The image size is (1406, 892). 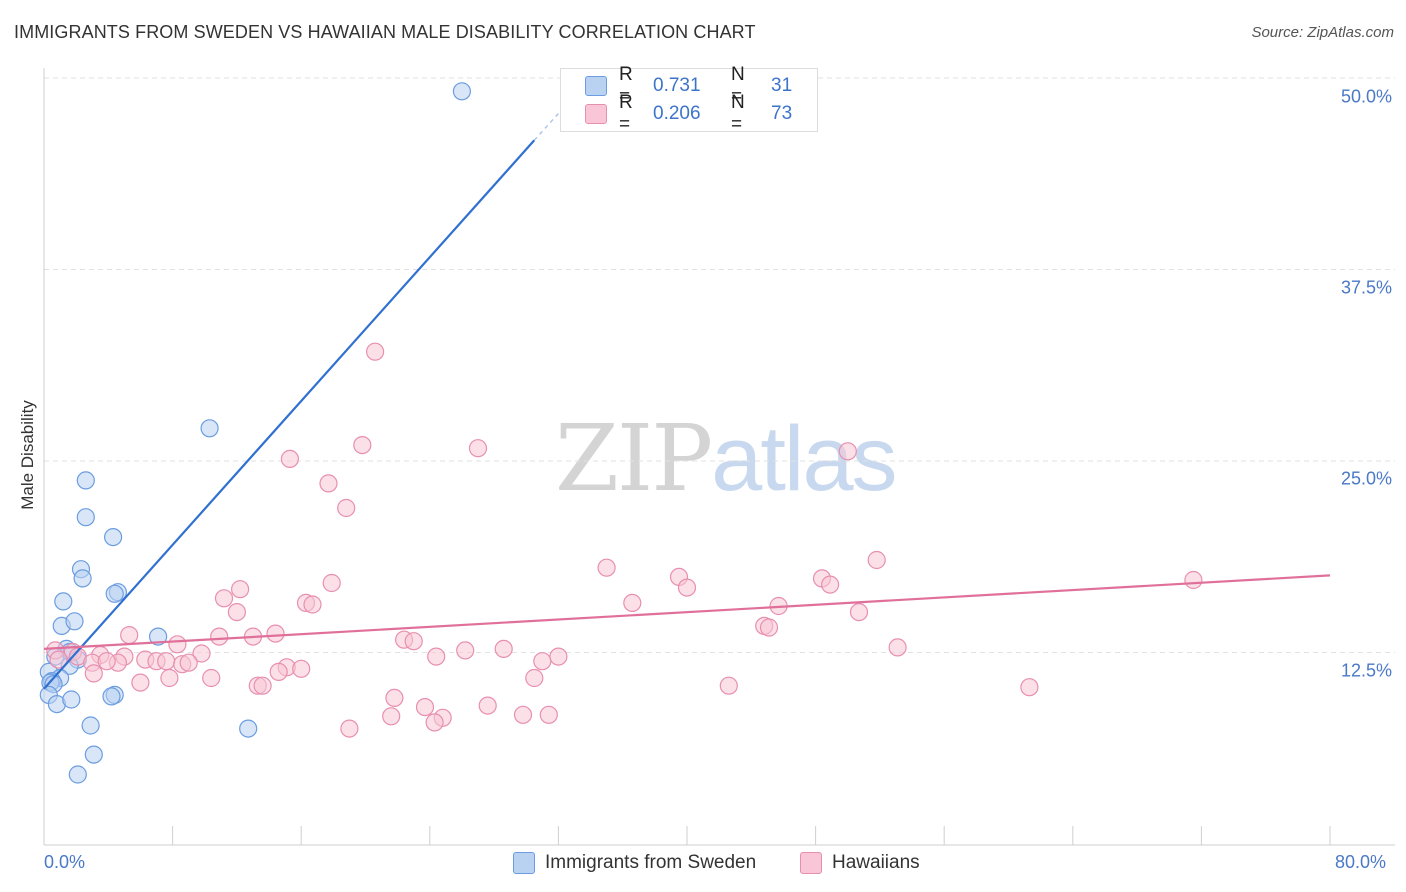 I want to click on watermark: ZIPatlas, so click(x=726, y=458).